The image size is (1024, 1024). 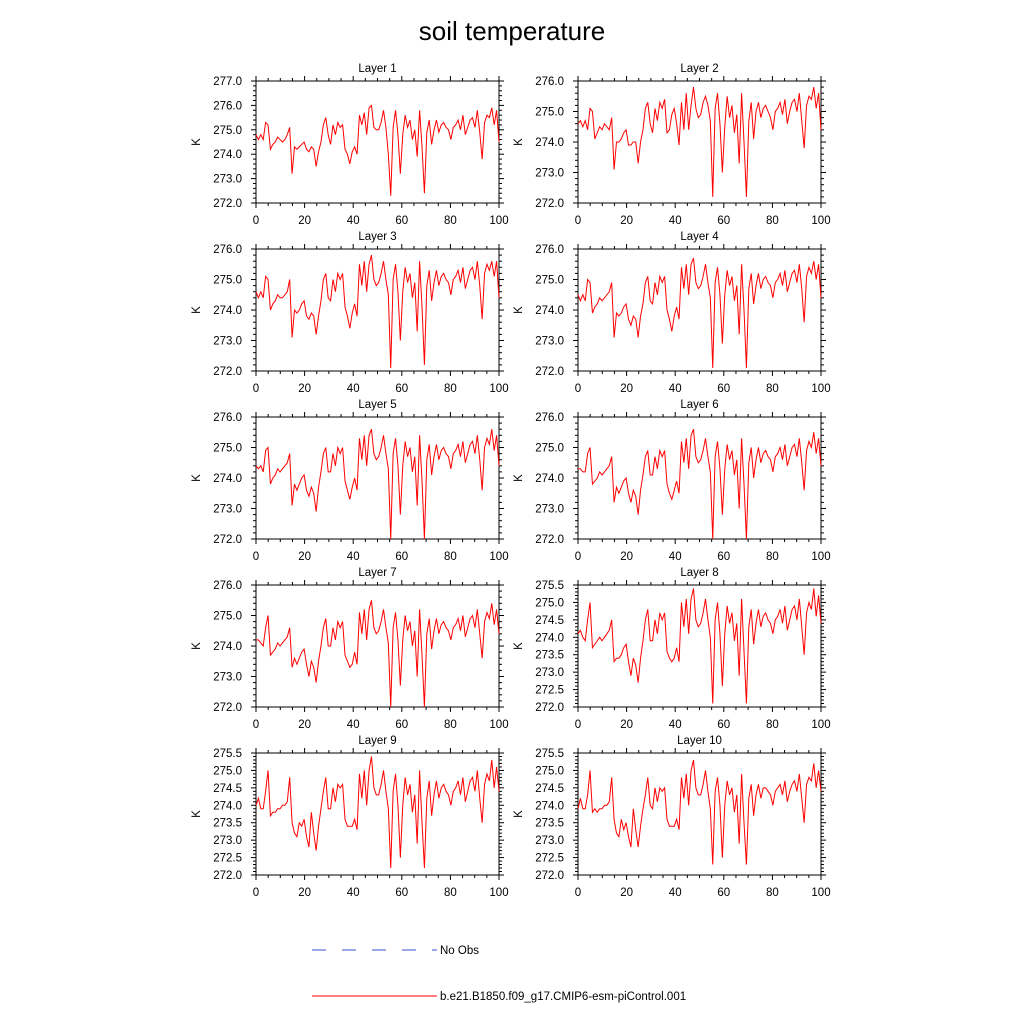 What do you see at coordinates (549, 691) in the screenshot?
I see `y-tick-label: 272.5` at bounding box center [549, 691].